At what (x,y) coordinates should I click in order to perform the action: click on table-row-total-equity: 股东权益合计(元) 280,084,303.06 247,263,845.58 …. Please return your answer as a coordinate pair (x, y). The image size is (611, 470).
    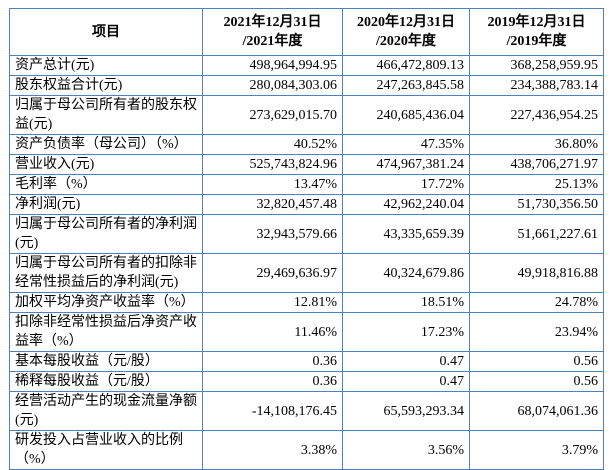
    Looking at the image, I should click on (306, 85).